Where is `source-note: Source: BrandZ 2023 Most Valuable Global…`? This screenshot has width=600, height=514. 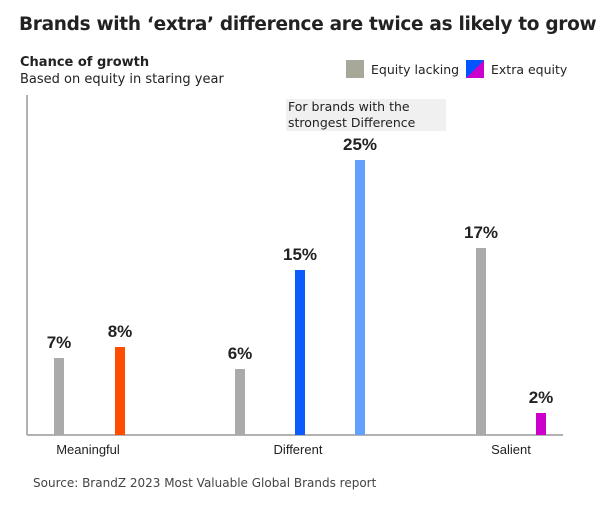
source-note: Source: BrandZ 2023 Most Valuable Global… is located at coordinates (205, 483).